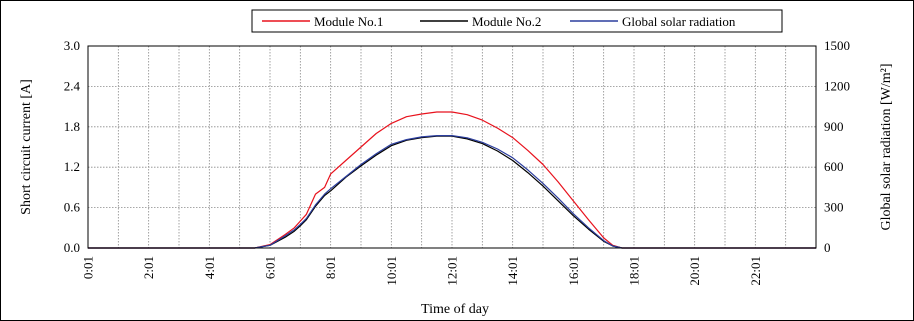  I want to click on x-tick-label: 2:01, so click(148, 267).